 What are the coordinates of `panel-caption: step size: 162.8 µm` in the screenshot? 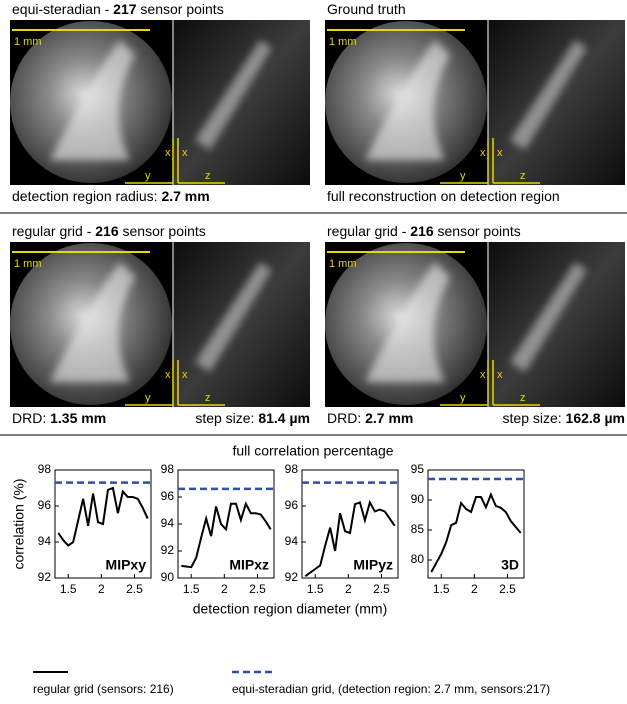 It's located at (564, 418).